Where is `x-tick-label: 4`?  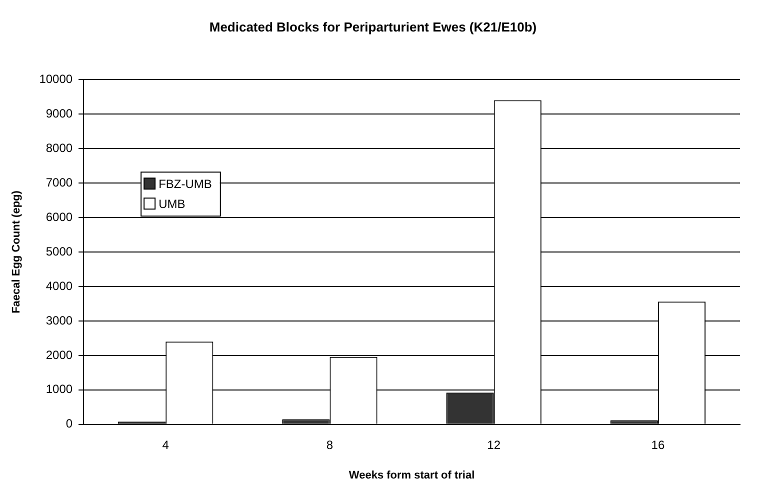
x-tick-label: 4 is located at coordinates (166, 445).